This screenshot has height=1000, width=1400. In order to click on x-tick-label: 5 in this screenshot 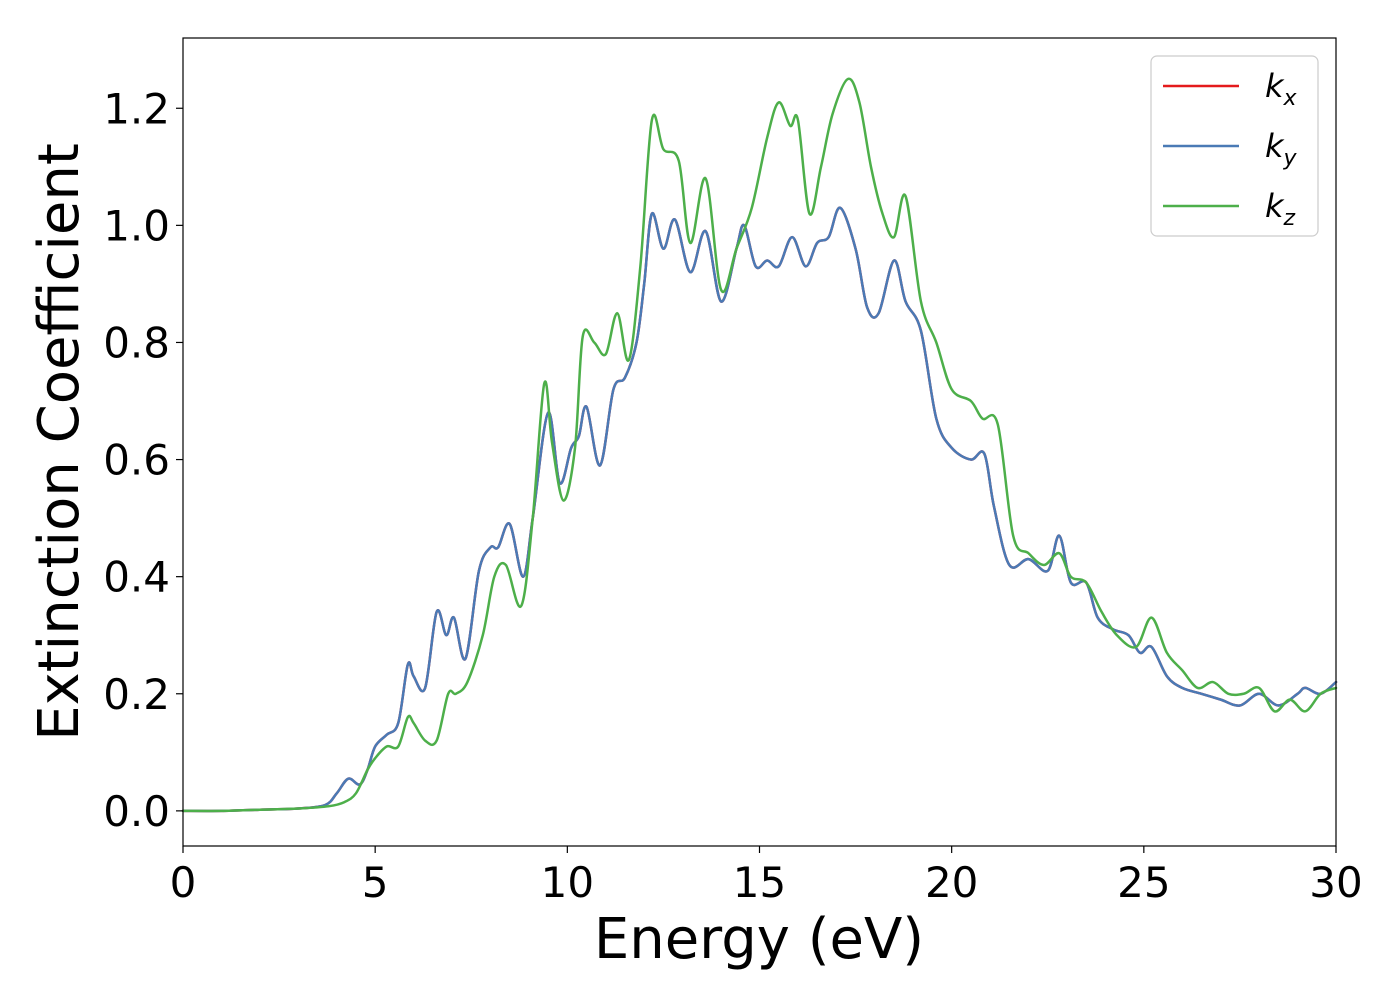, I will do `click(375, 882)`.